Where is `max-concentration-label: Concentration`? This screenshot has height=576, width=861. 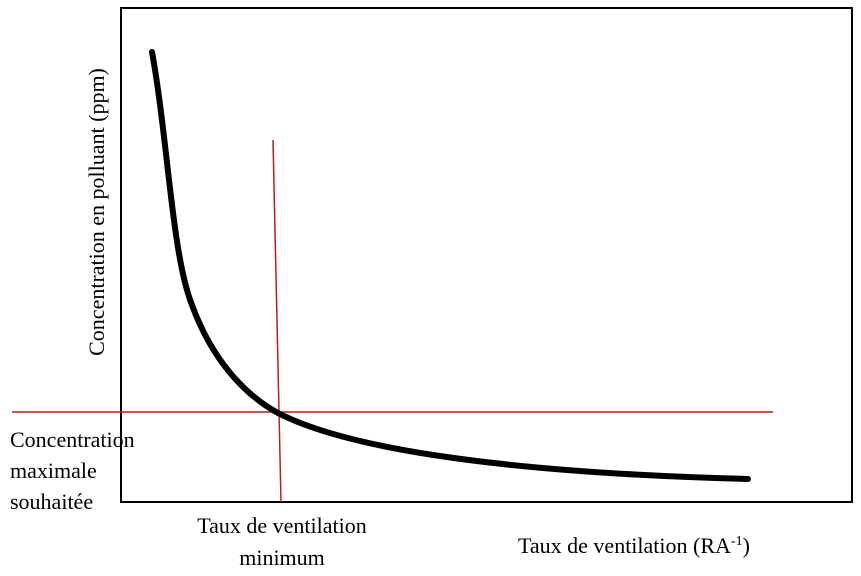 max-concentration-label: Concentration is located at coordinates (72, 439).